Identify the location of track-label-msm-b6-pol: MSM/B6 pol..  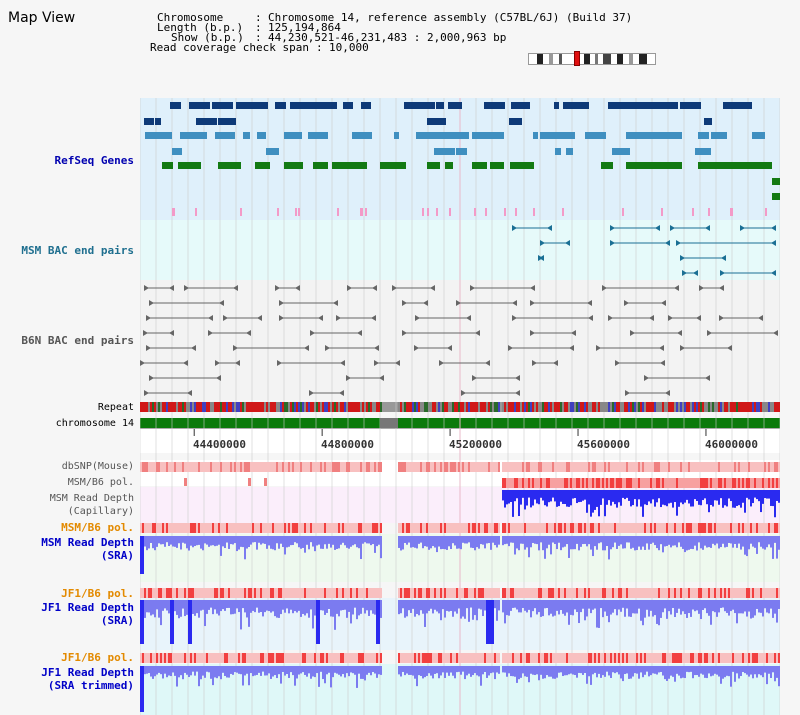
(100, 482).